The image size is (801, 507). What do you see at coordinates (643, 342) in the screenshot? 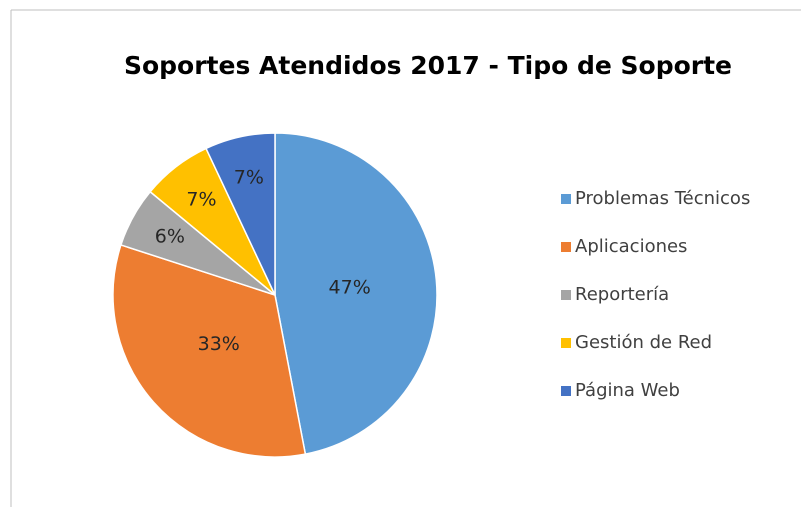
I see `legend-label: Gestión de Red` at bounding box center [643, 342].